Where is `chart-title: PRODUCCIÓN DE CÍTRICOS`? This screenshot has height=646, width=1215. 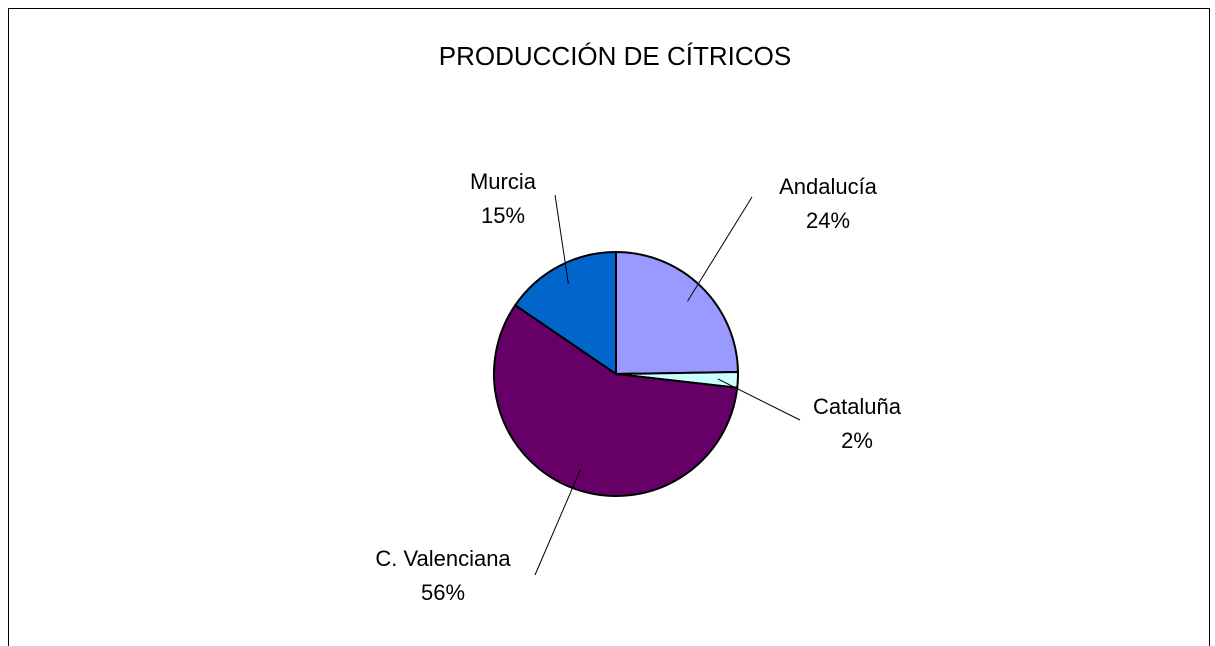
chart-title: PRODUCCIÓN DE CÍTRICOS is located at coordinates (615, 56).